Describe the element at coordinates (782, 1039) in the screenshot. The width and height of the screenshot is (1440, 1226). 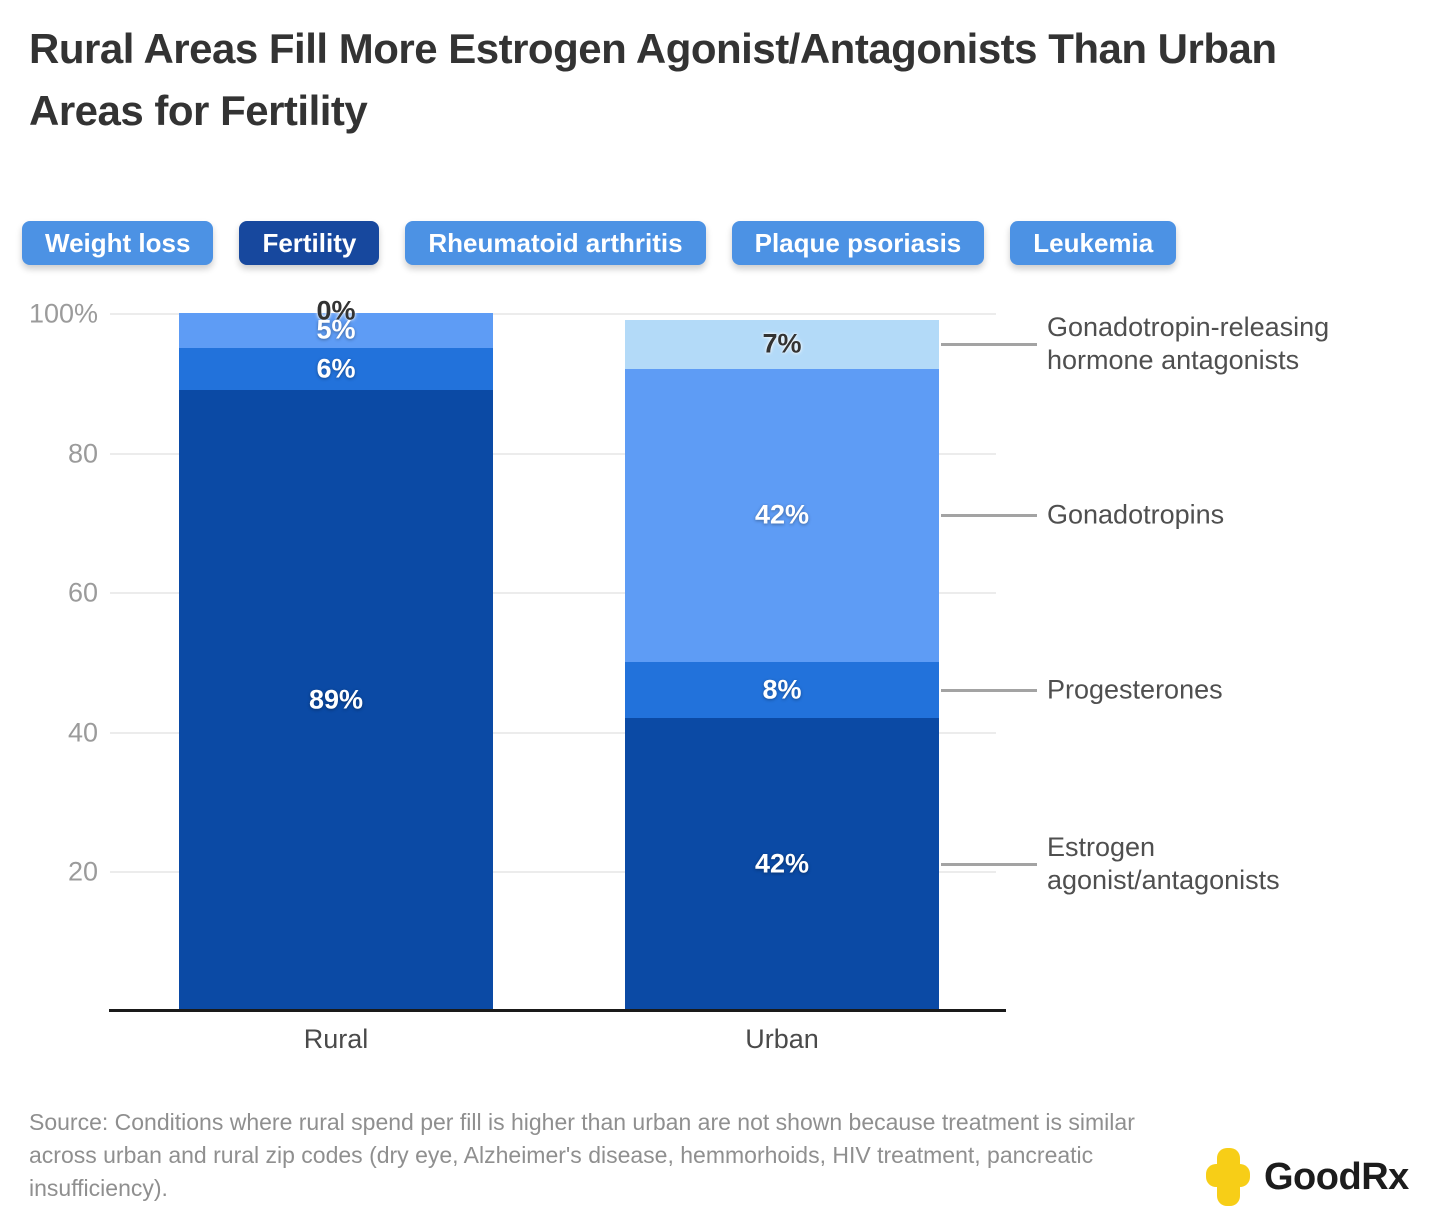
I see `x-axis-label-urban: Urban` at that location.